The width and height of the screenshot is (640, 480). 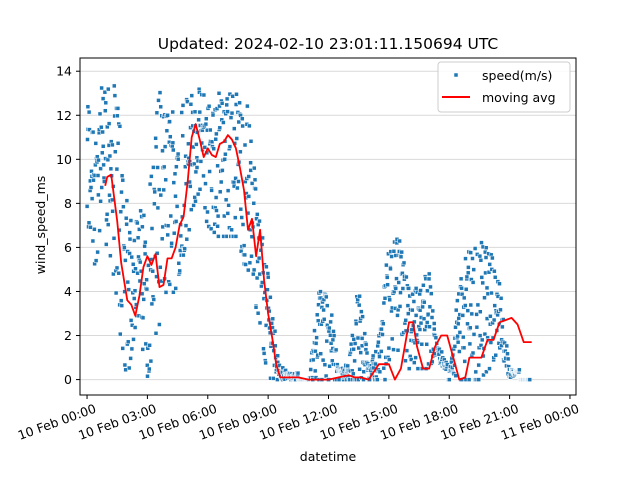 I want to click on y-tick-label: 8, so click(x=68, y=203).